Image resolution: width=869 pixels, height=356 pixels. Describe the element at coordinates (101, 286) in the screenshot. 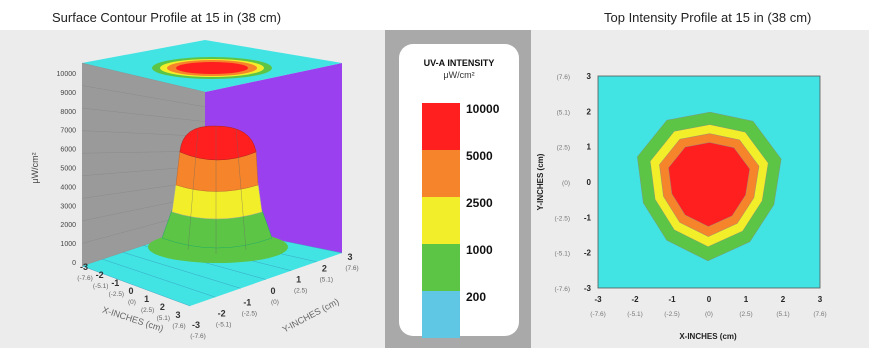

I see `x-tick-cm-label: (-5.1)` at that location.